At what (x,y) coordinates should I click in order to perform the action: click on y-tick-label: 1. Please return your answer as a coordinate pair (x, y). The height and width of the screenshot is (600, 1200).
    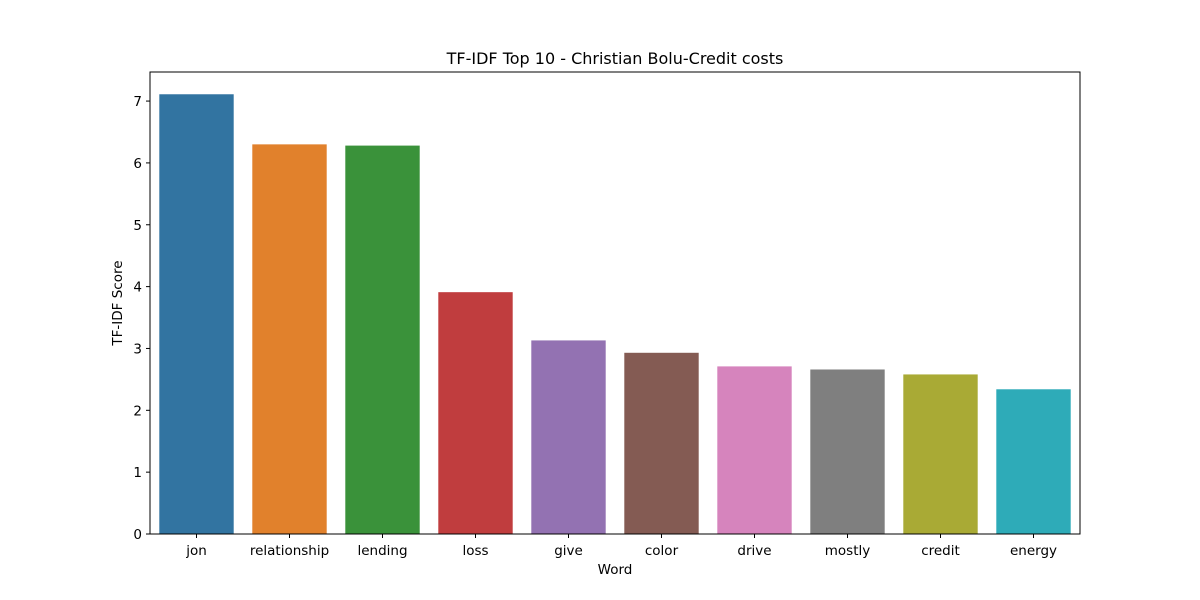
    Looking at the image, I should click on (137, 473).